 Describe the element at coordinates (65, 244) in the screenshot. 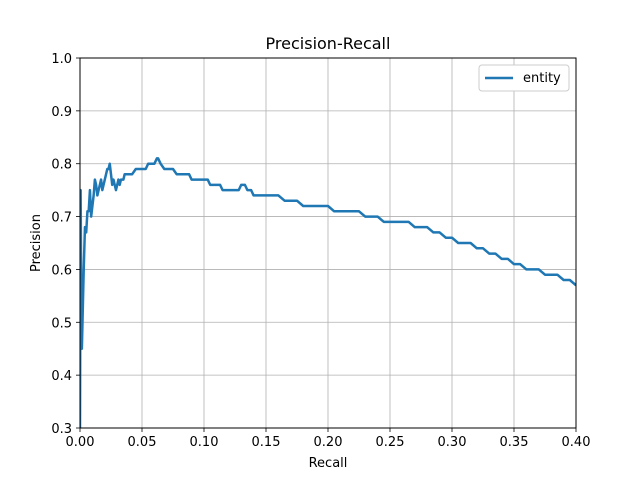

I see `y-axis-ticks: 0.3 0.4 0.5 0.6 0.7 0.8 0.9 1.0` at that location.